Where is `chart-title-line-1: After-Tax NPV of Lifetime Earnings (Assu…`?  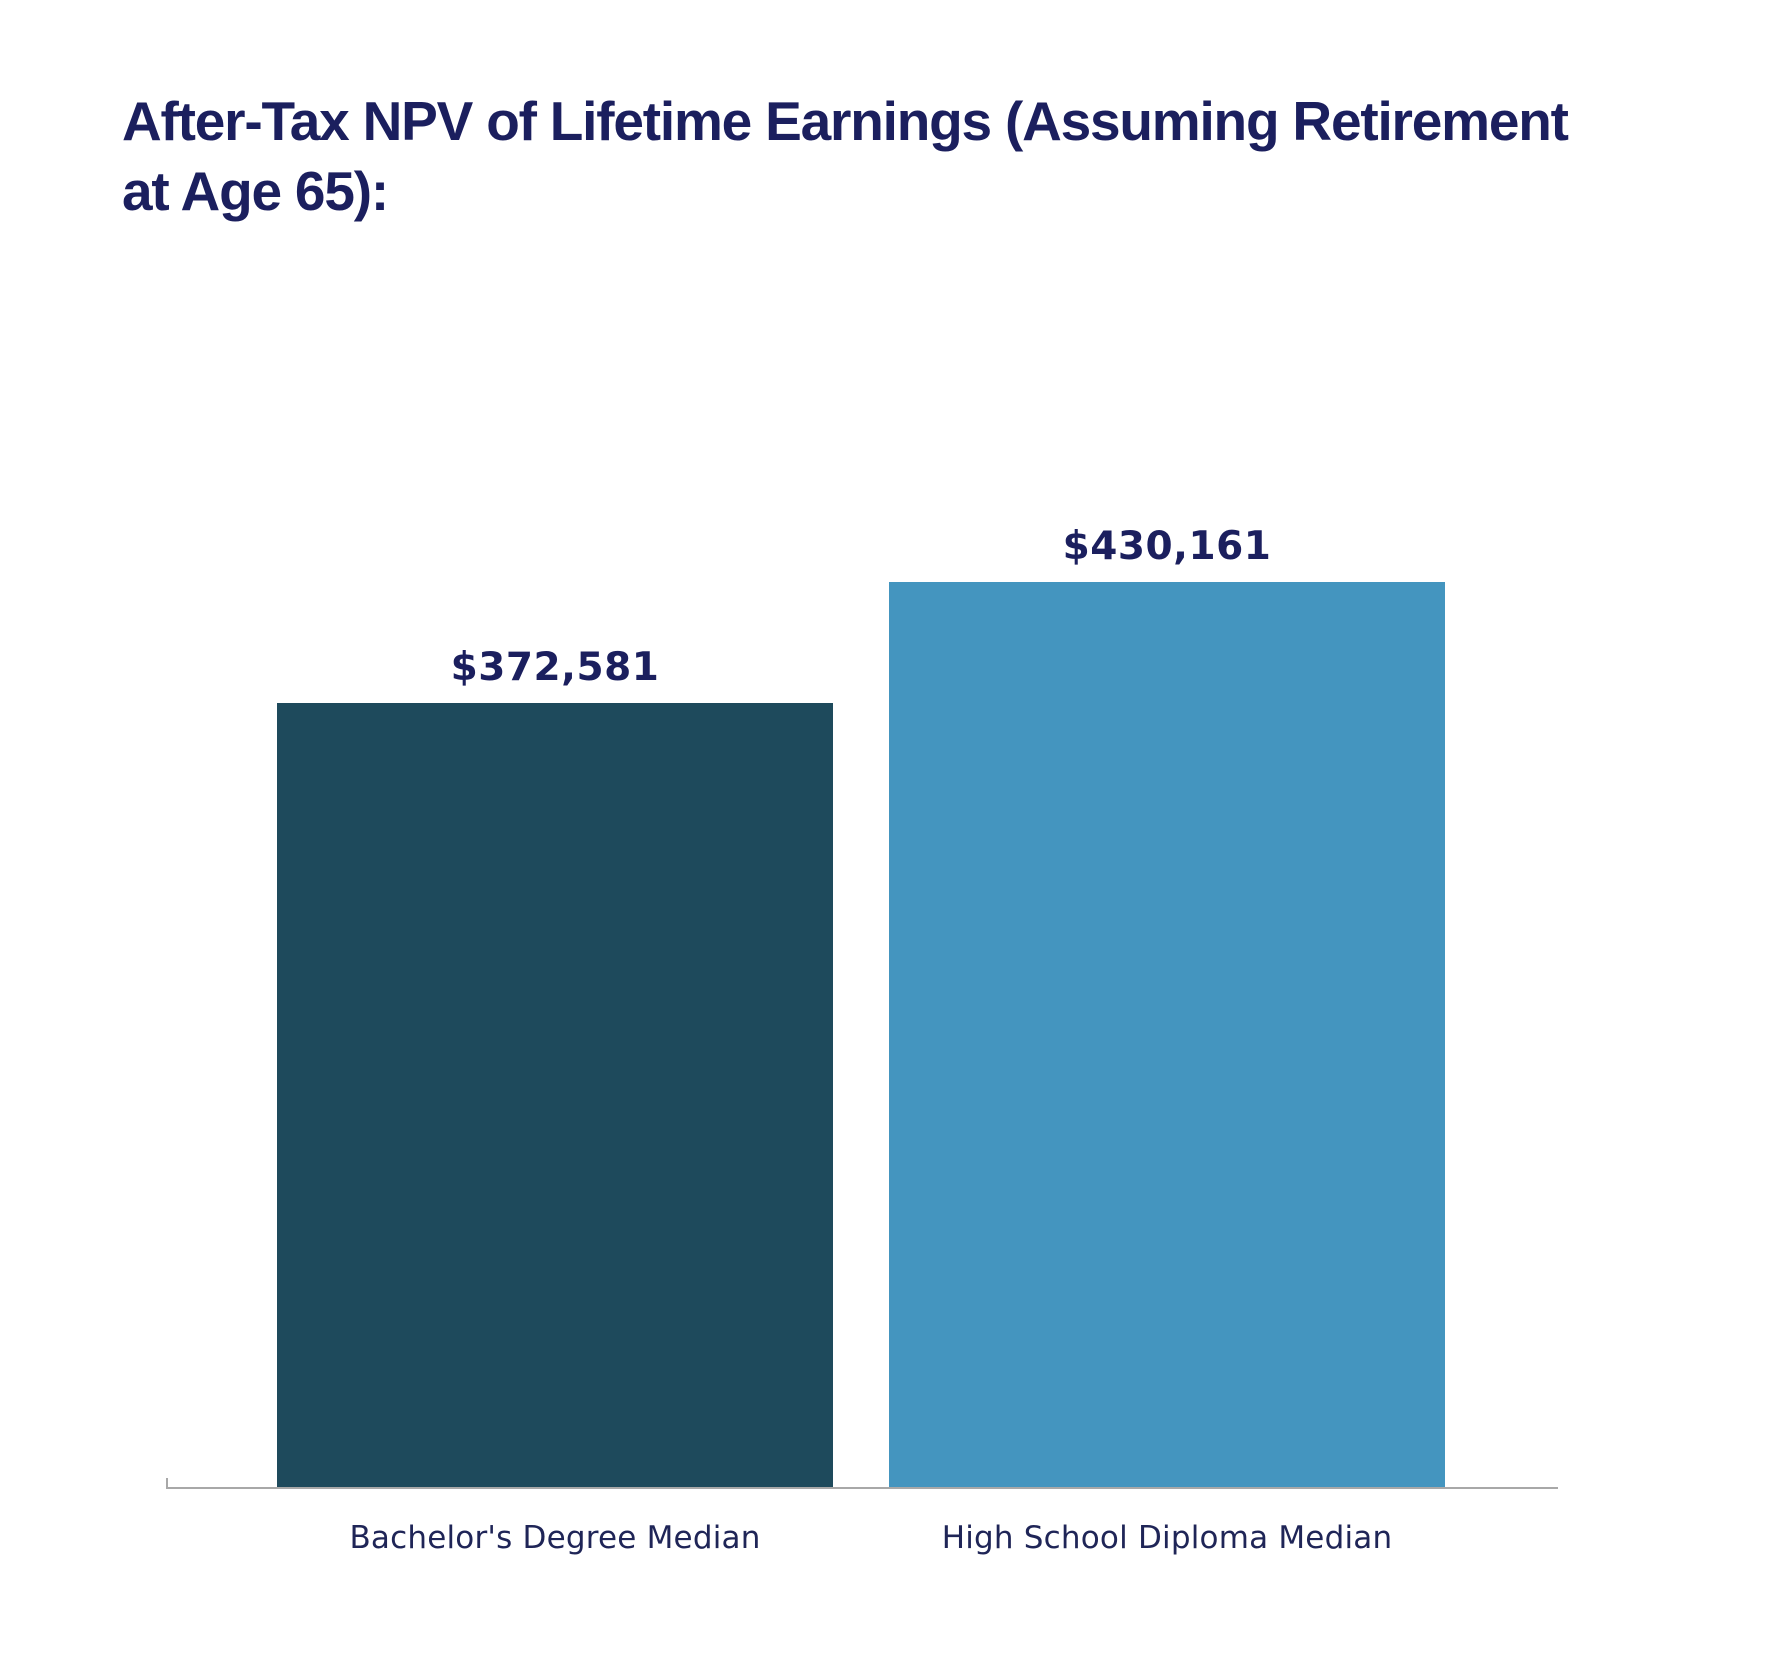 chart-title-line-1: After-Tax NPV of Lifetime Earnings (Assu… is located at coordinates (845, 121).